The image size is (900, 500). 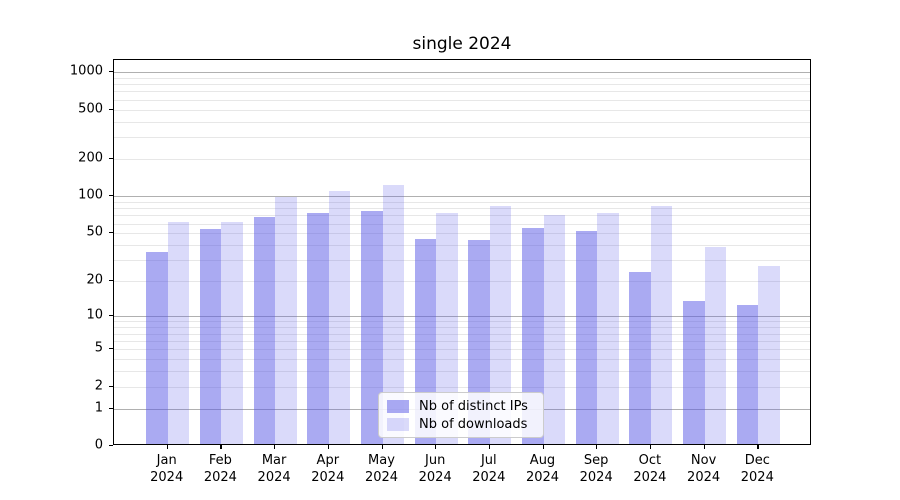 What do you see at coordinates (398, 424) in the screenshot?
I see `legend-swatch-downloads` at bounding box center [398, 424].